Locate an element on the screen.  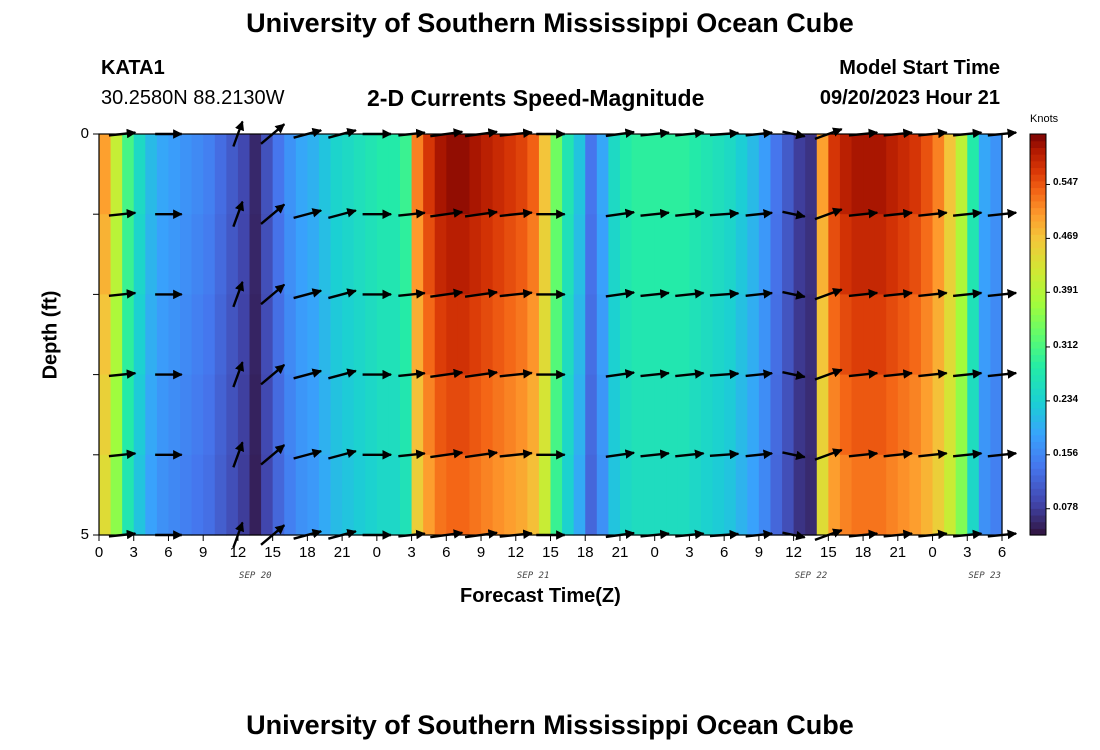
colorbar-tick-label: 0.234 is located at coordinates (1066, 399).